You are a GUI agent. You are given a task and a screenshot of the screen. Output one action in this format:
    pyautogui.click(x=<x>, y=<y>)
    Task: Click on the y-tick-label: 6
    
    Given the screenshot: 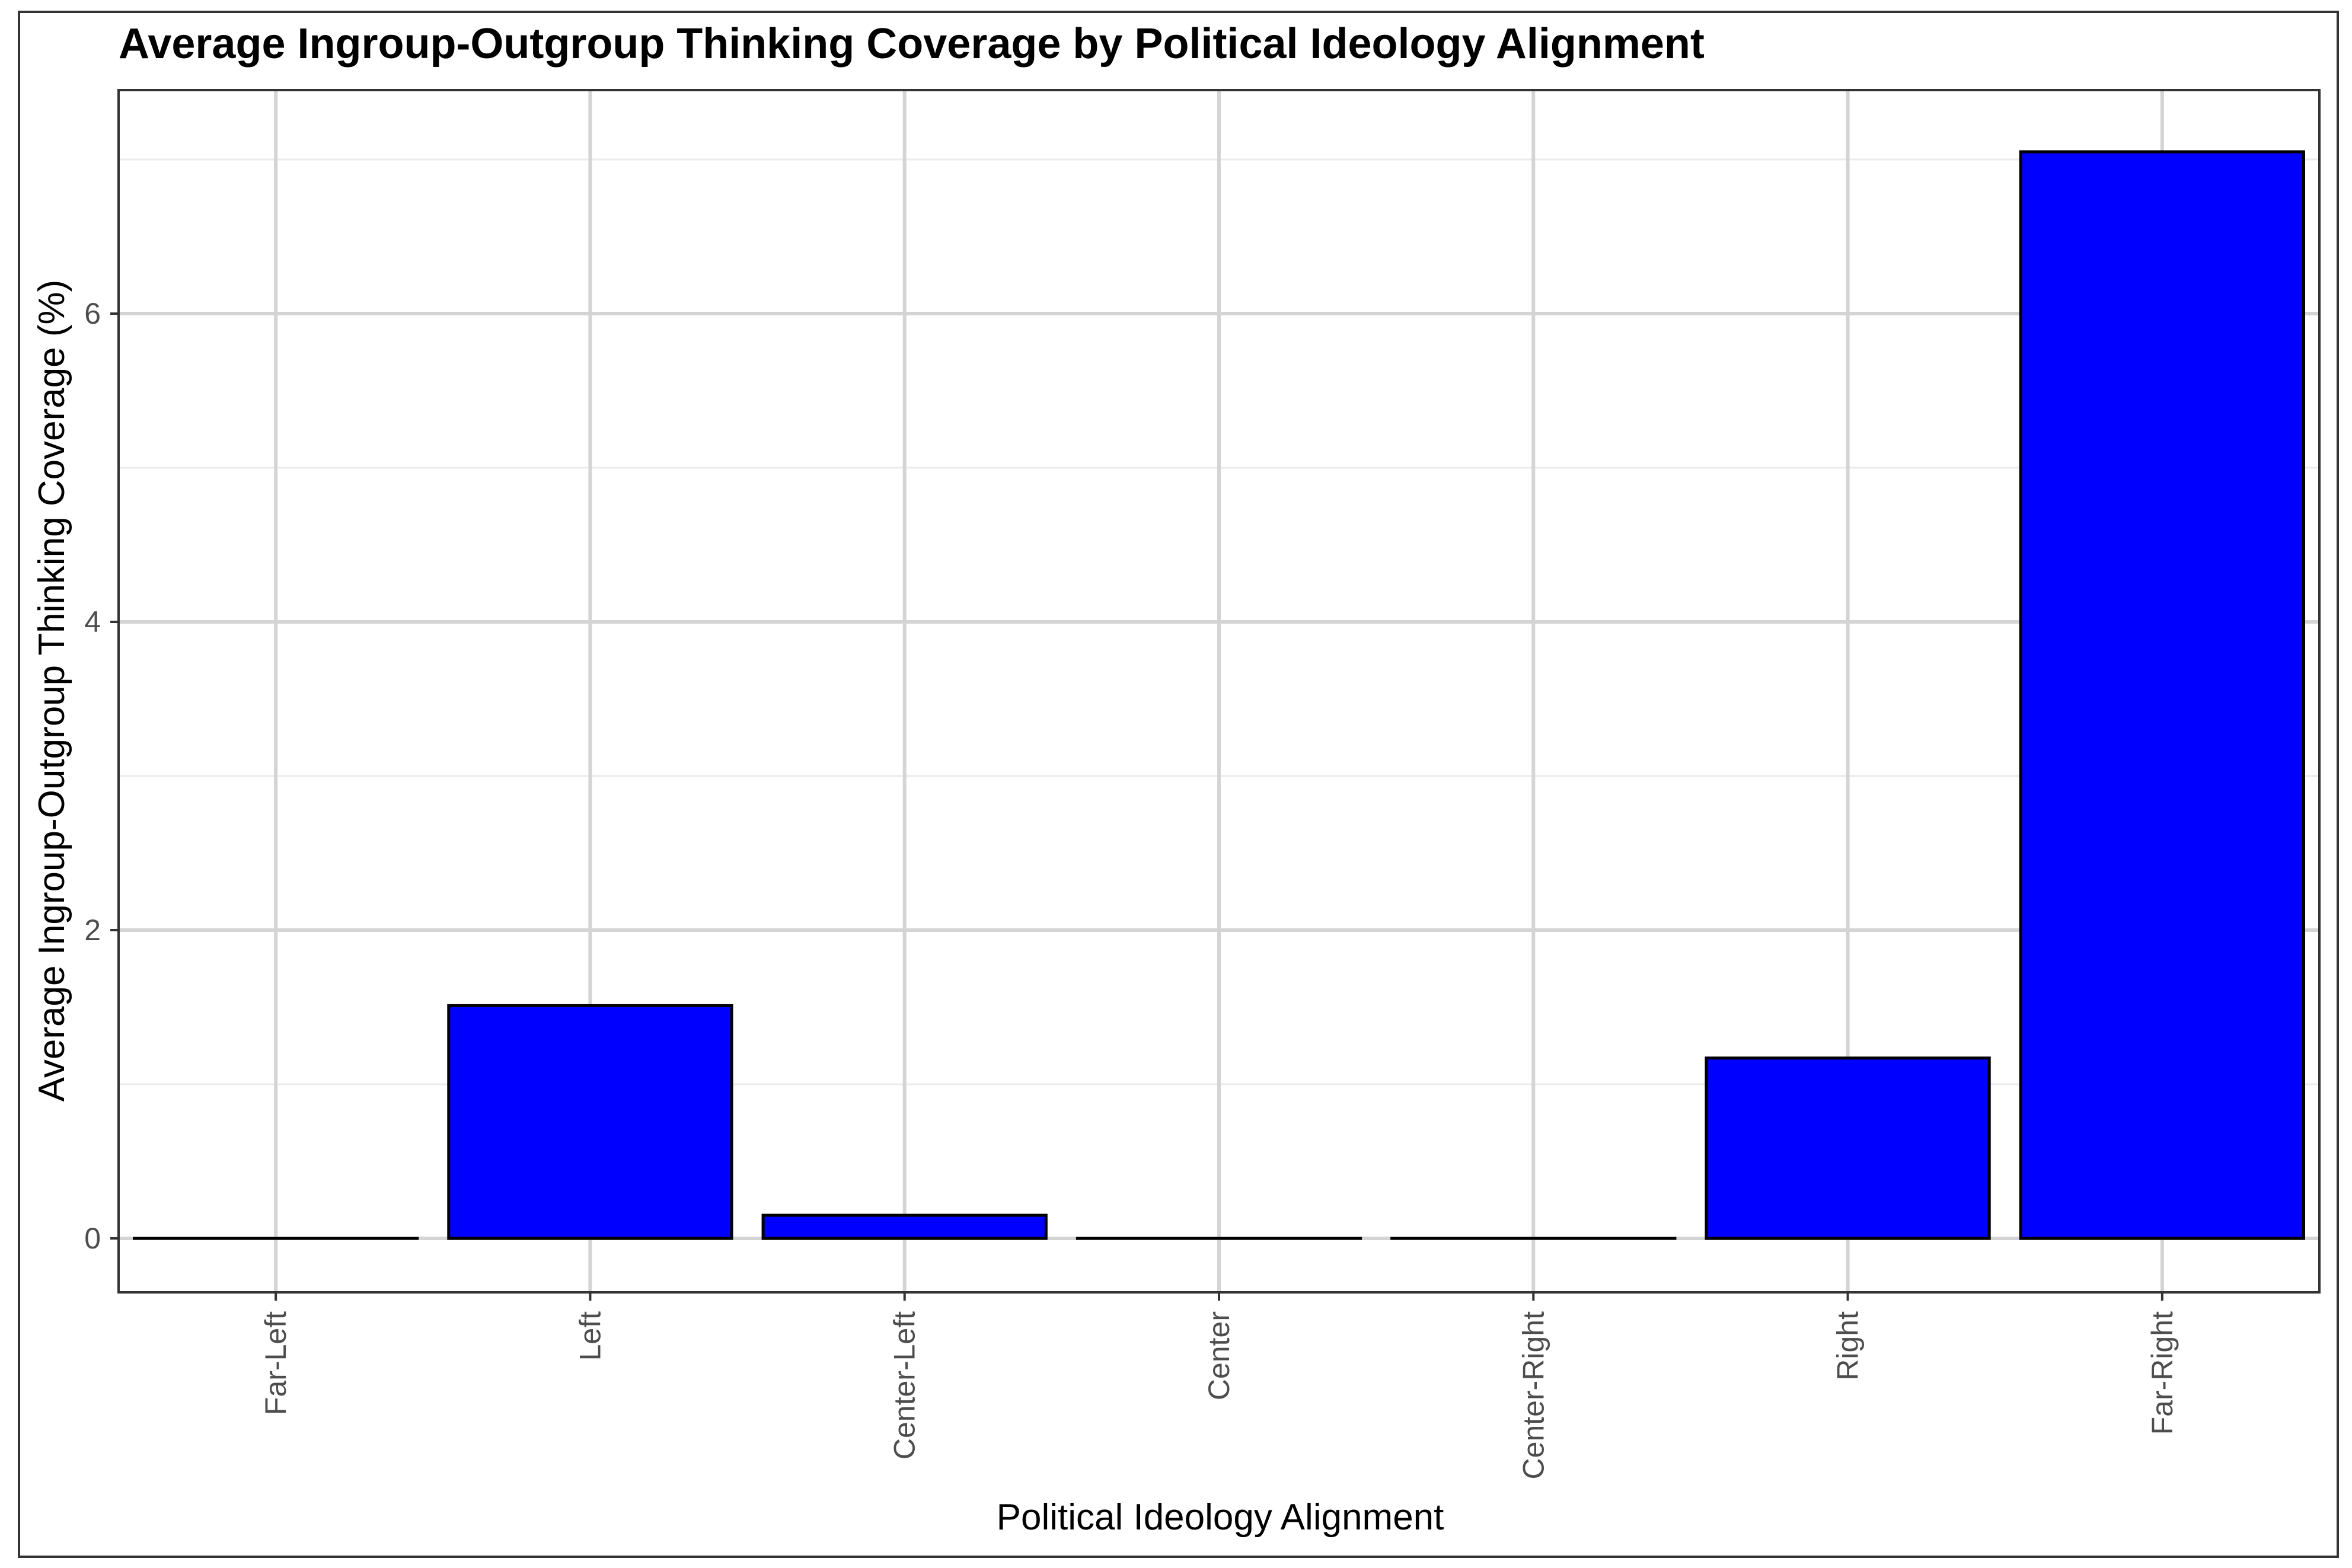 What is the action you would take?
    pyautogui.click(x=92, y=313)
    